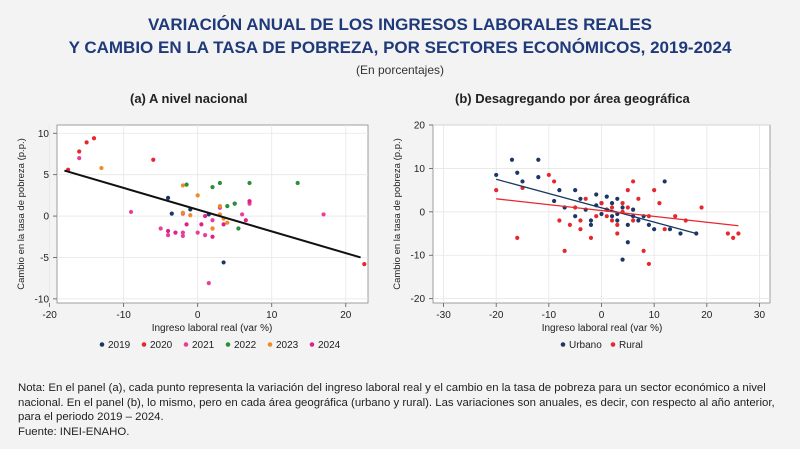 Image resolution: width=800 pixels, height=449 pixels. Describe the element at coordinates (46, 175) in the screenshot. I see `y-tick-label: 5` at that location.